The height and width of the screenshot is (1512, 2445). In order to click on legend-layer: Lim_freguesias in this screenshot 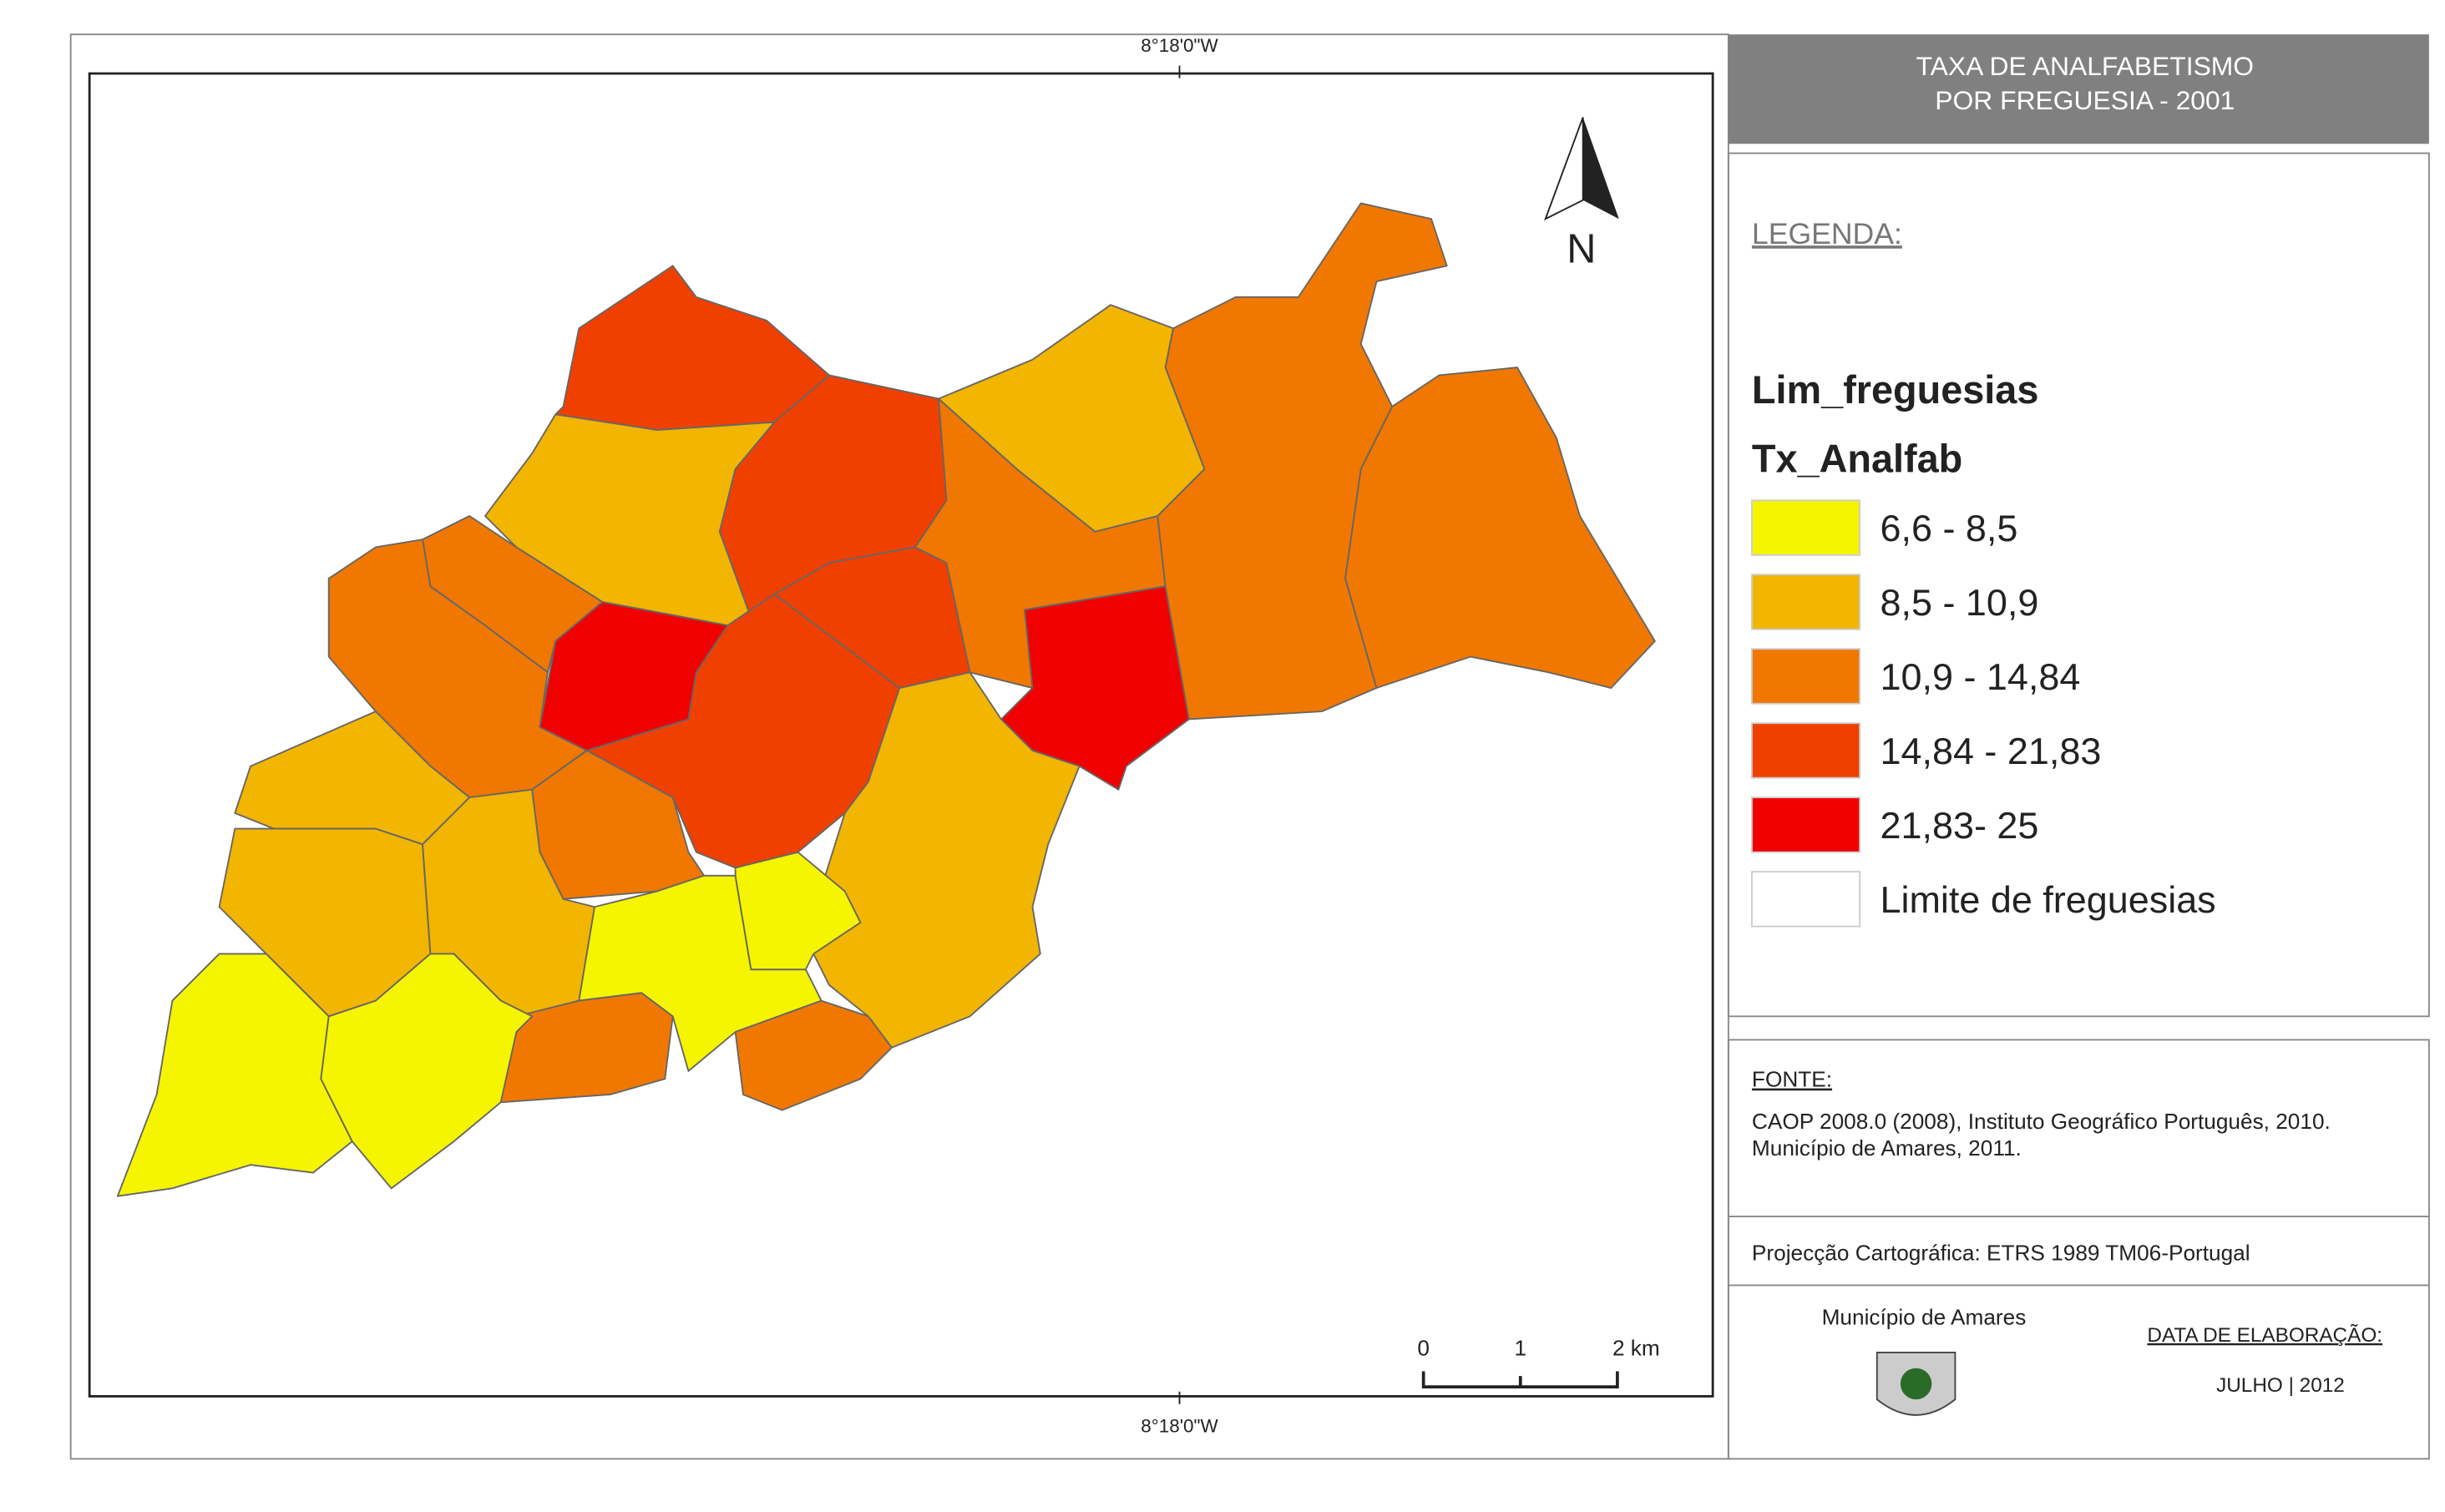, I will do `click(1895, 390)`.